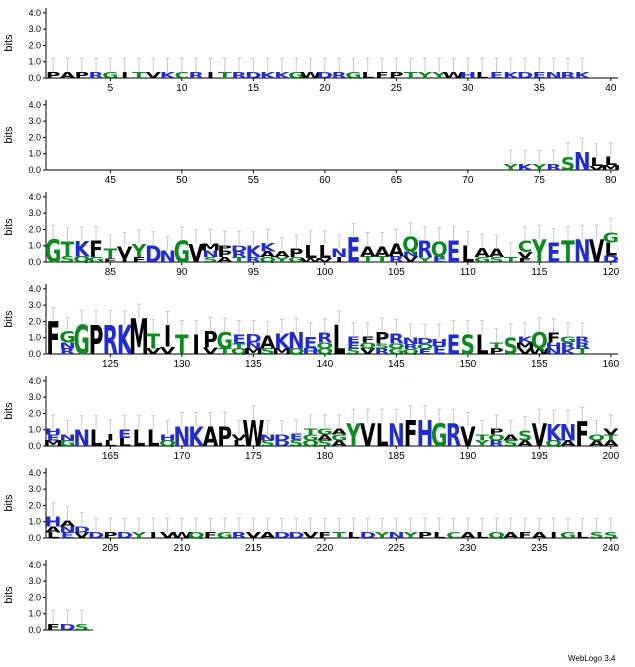 The height and width of the screenshot is (667, 635). I want to click on x-tick-label: 80, so click(611, 180).